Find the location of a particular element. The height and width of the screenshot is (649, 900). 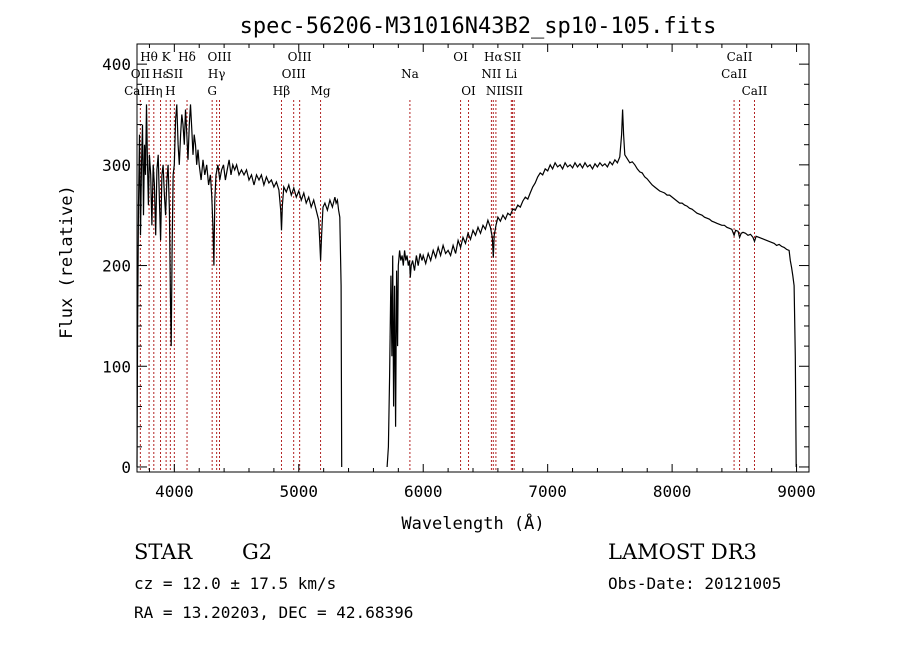

line-marker-label: Hη is located at coordinates (154, 91).